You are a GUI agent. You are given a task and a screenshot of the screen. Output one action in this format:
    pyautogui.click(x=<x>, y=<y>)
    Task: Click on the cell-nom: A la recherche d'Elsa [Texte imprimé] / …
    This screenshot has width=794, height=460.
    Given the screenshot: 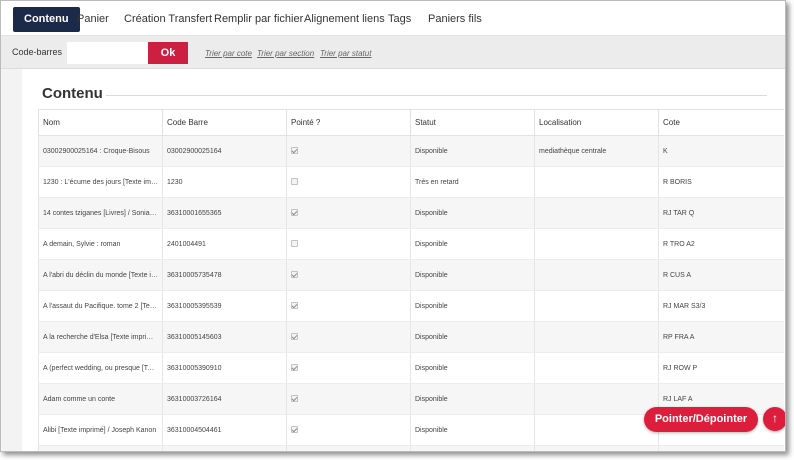 What is the action you would take?
    pyautogui.click(x=100, y=337)
    